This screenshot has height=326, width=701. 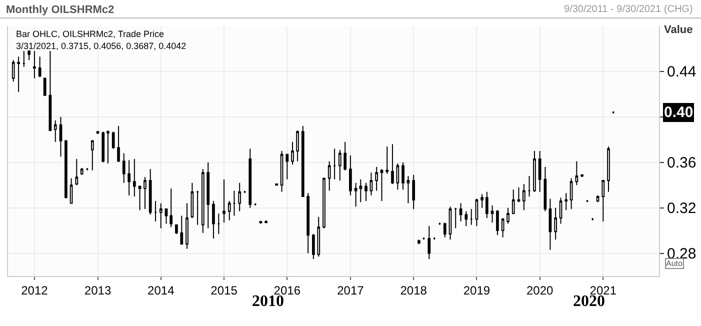 What do you see at coordinates (681, 72) in the screenshot?
I see `y-tick-label: 0.44` at bounding box center [681, 72].